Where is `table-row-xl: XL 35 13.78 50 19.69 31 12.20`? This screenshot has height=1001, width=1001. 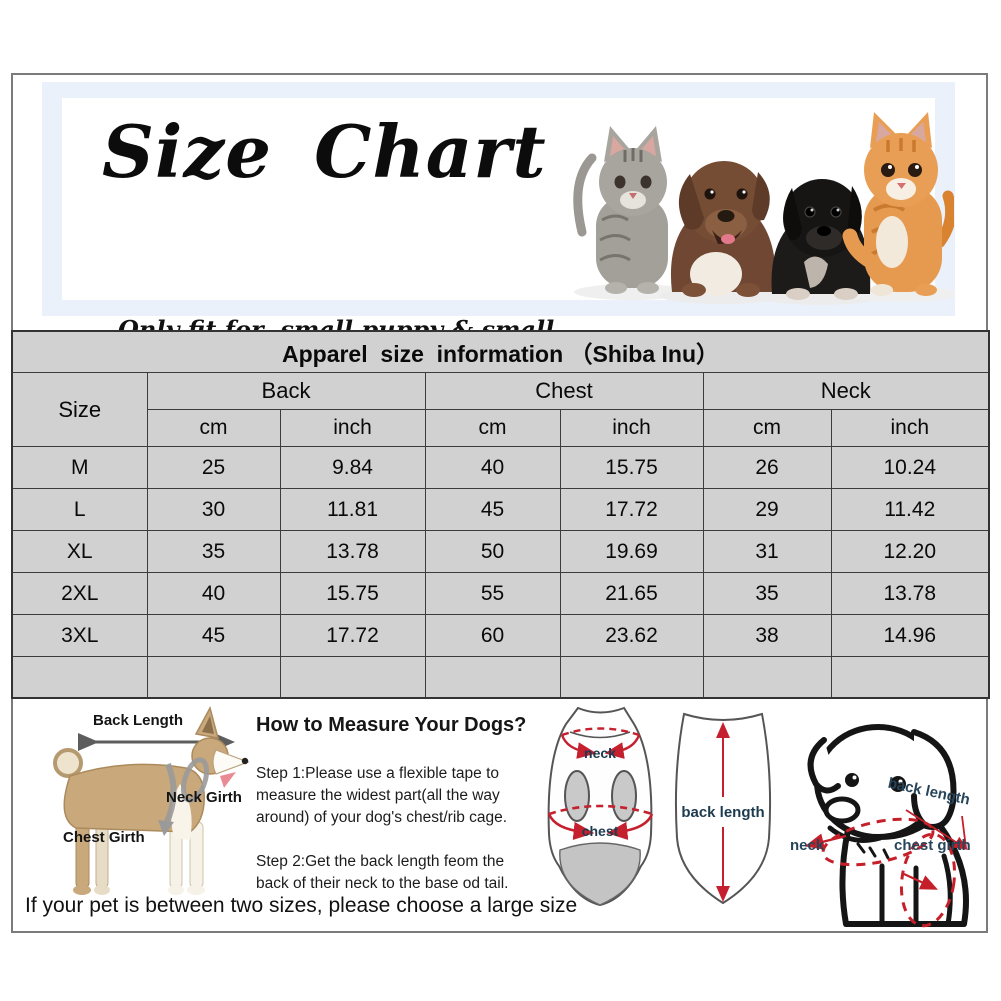 table-row-xl: XL 35 13.78 50 19.69 31 12.20 is located at coordinates (500, 551).